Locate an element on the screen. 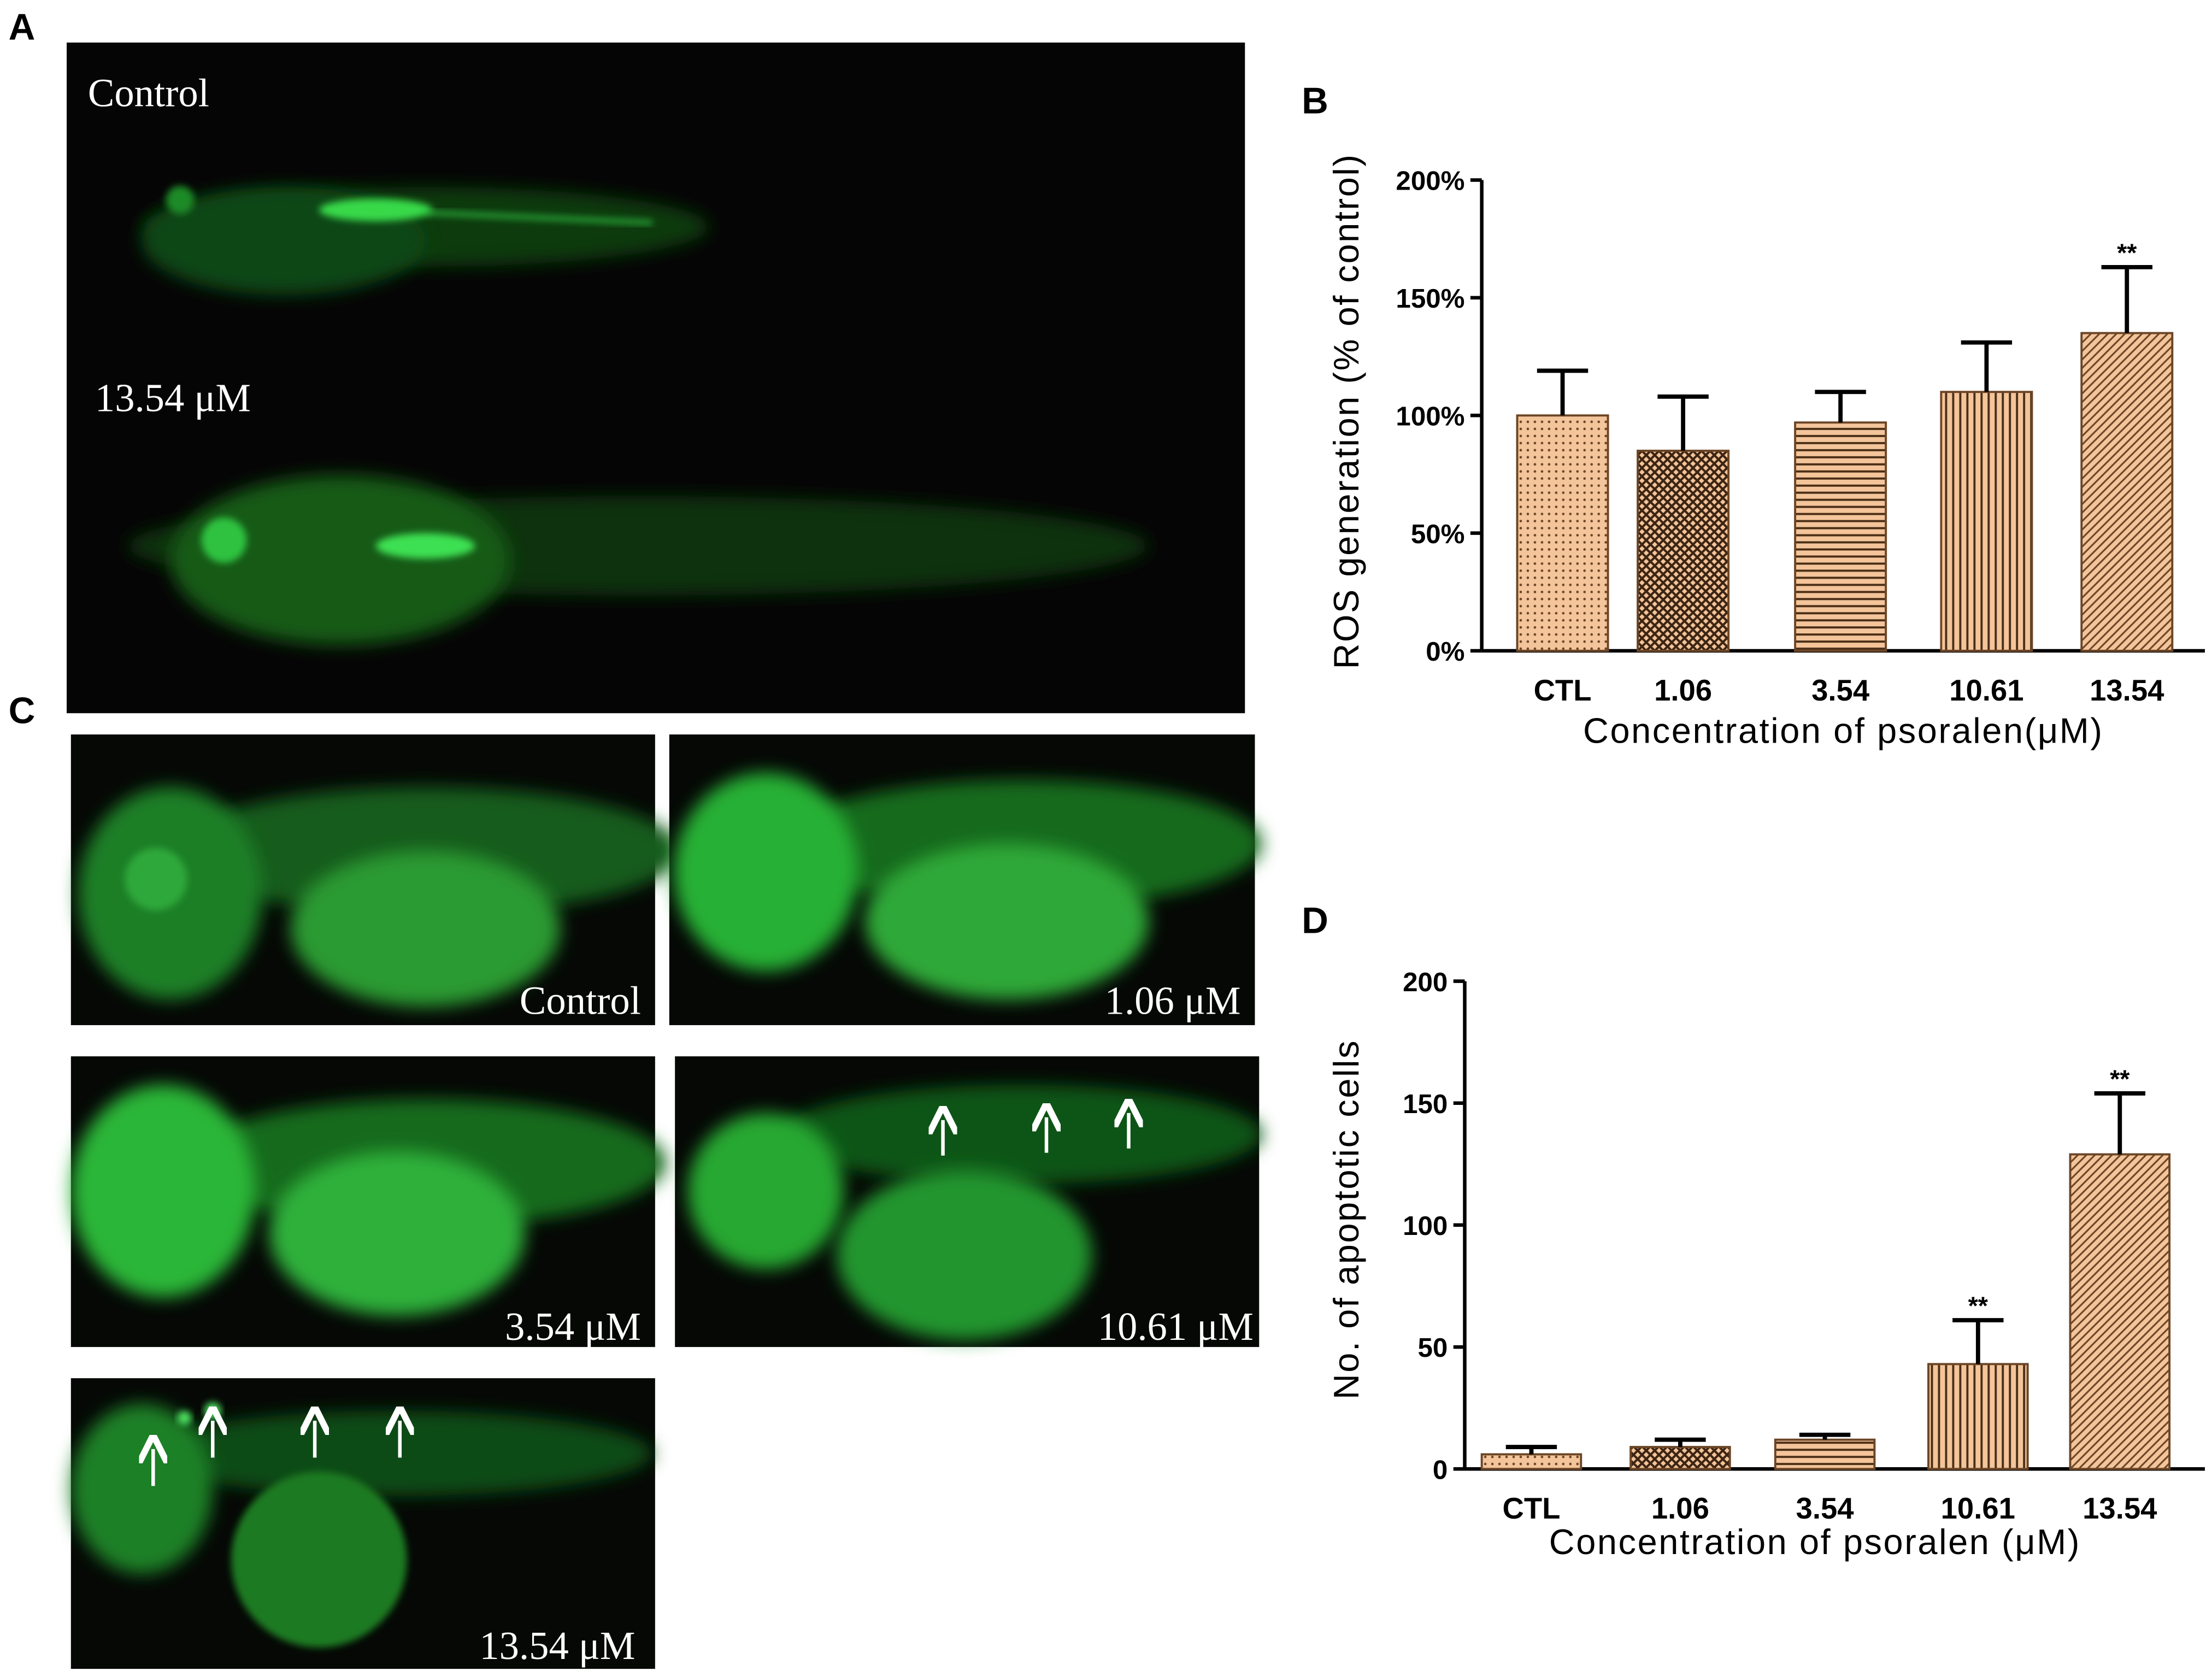 The image size is (2212, 1671). x-axis-title: Concentration of psoralen (μM) is located at coordinates (1815, 1542).